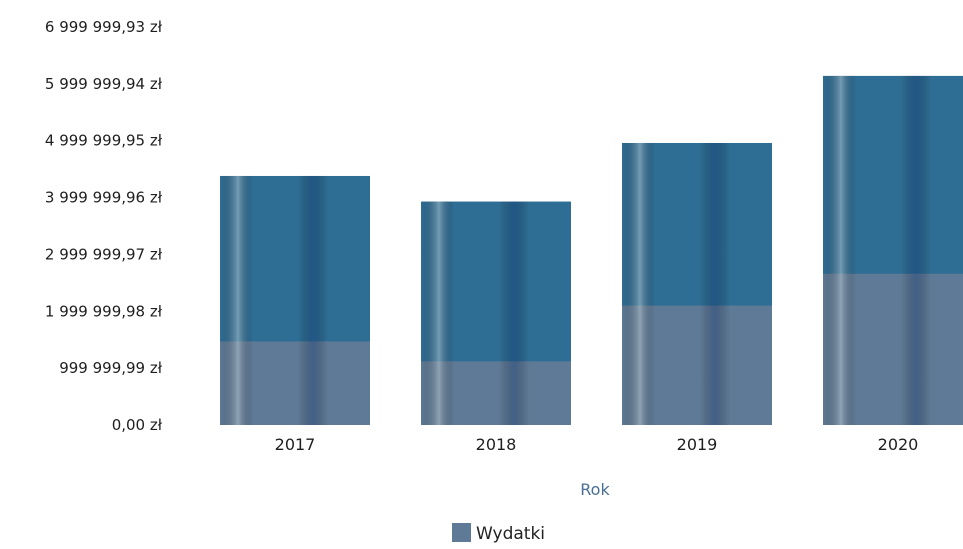 The image size is (963, 549). What do you see at coordinates (137, 425) in the screenshot?
I see `y-tick-label: 0,00 zł` at bounding box center [137, 425].